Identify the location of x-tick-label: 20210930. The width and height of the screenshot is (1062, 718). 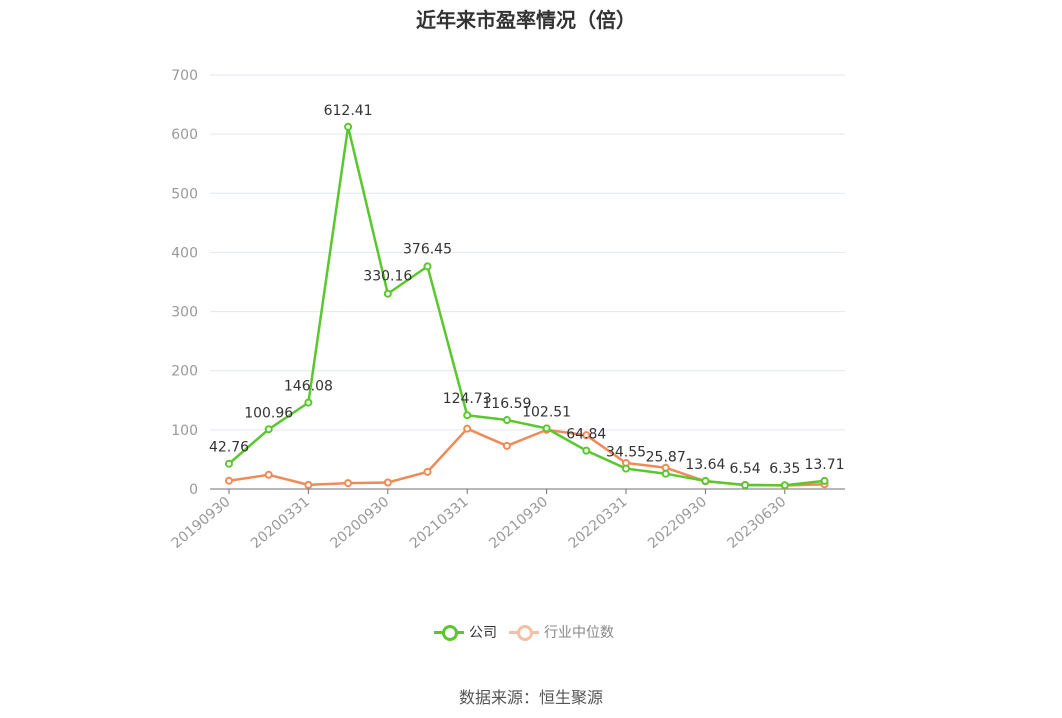
(518, 523).